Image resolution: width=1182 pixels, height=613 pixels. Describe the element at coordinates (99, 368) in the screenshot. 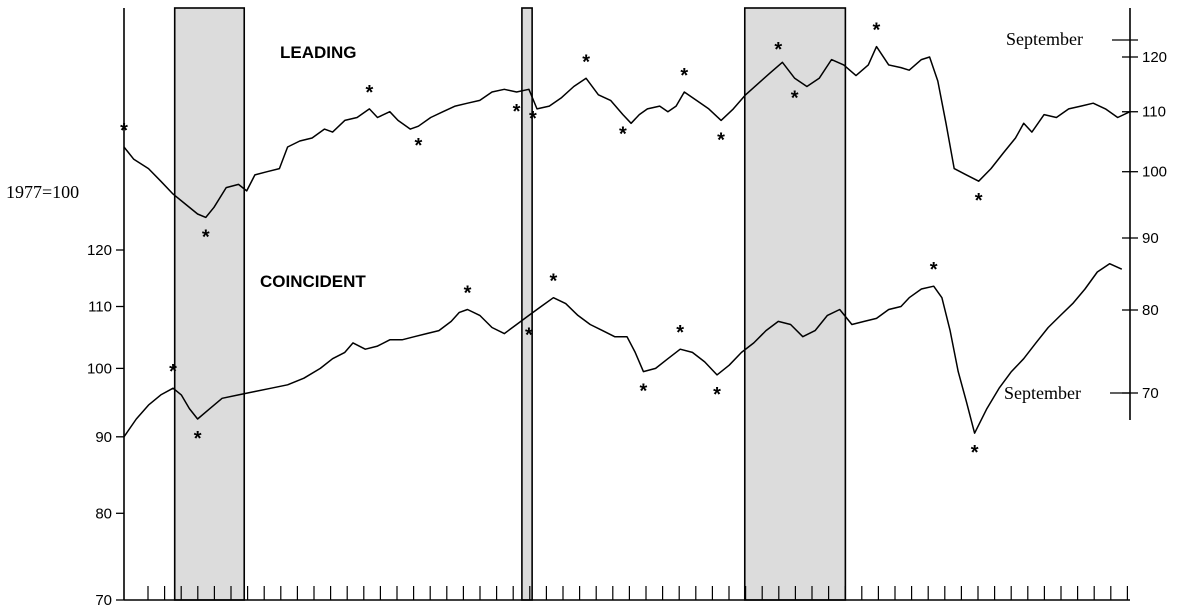

I see `left-tick-label-100: 100` at that location.